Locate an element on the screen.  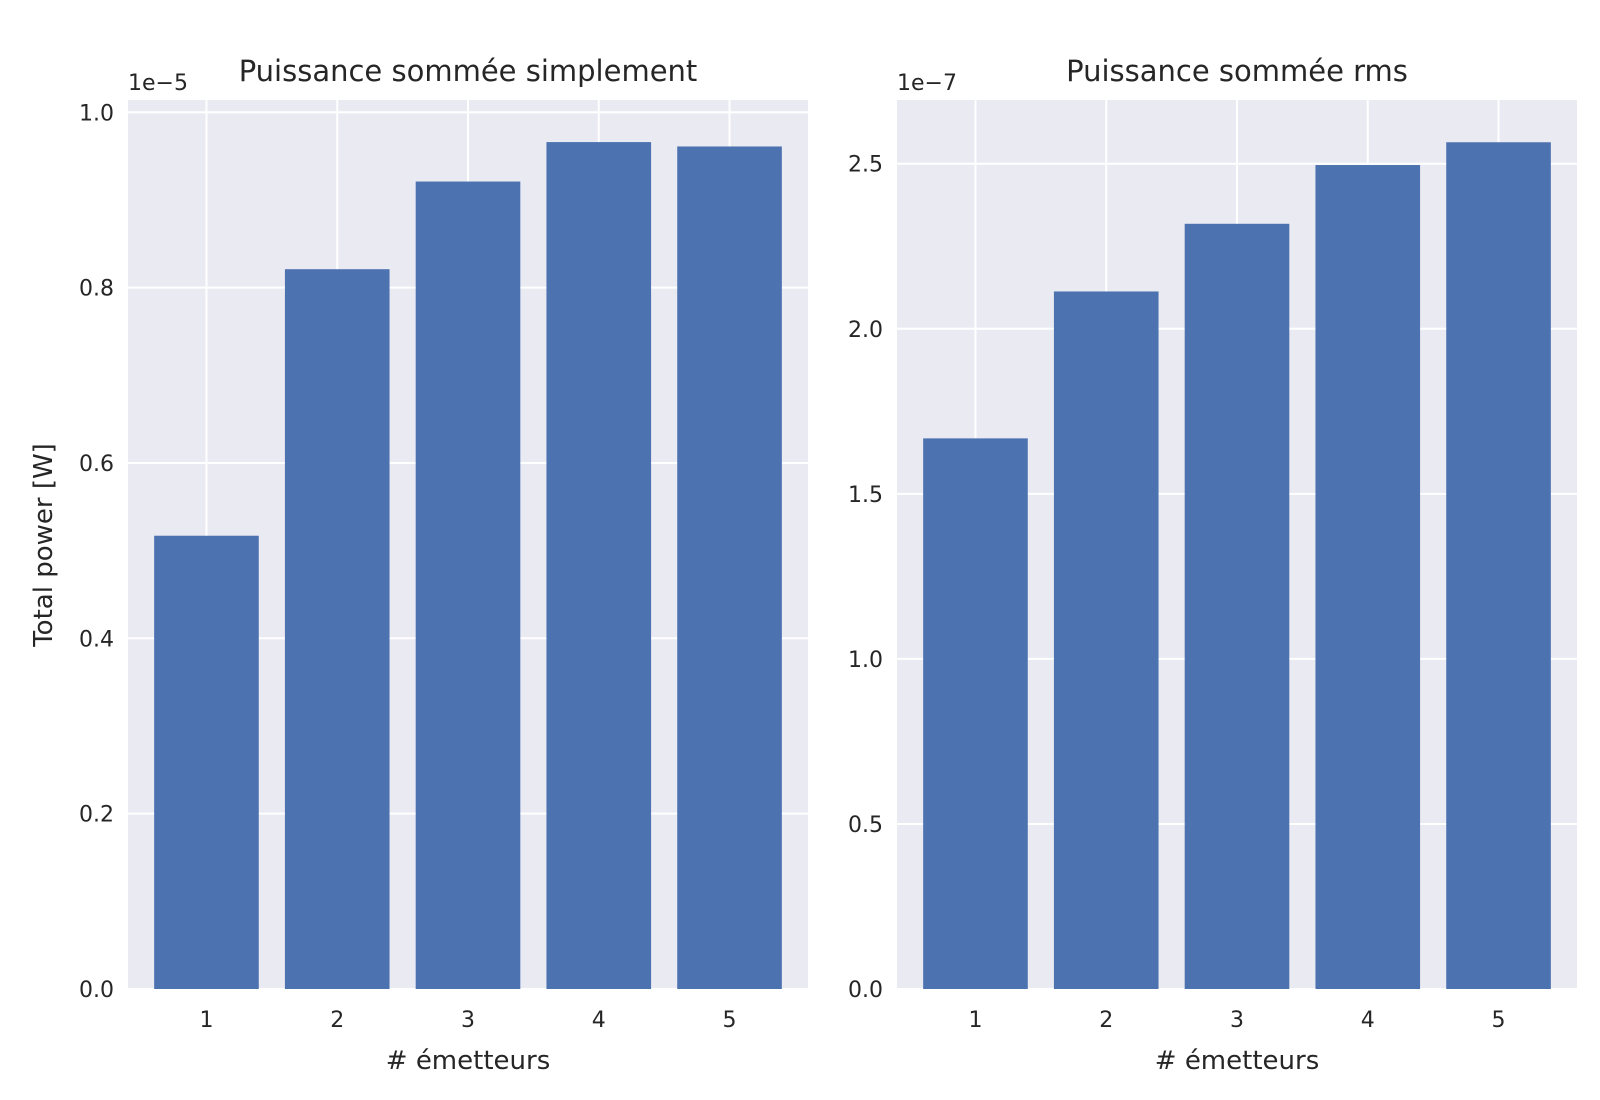
y-offset-label-2: 1e−7 is located at coordinates (927, 83).